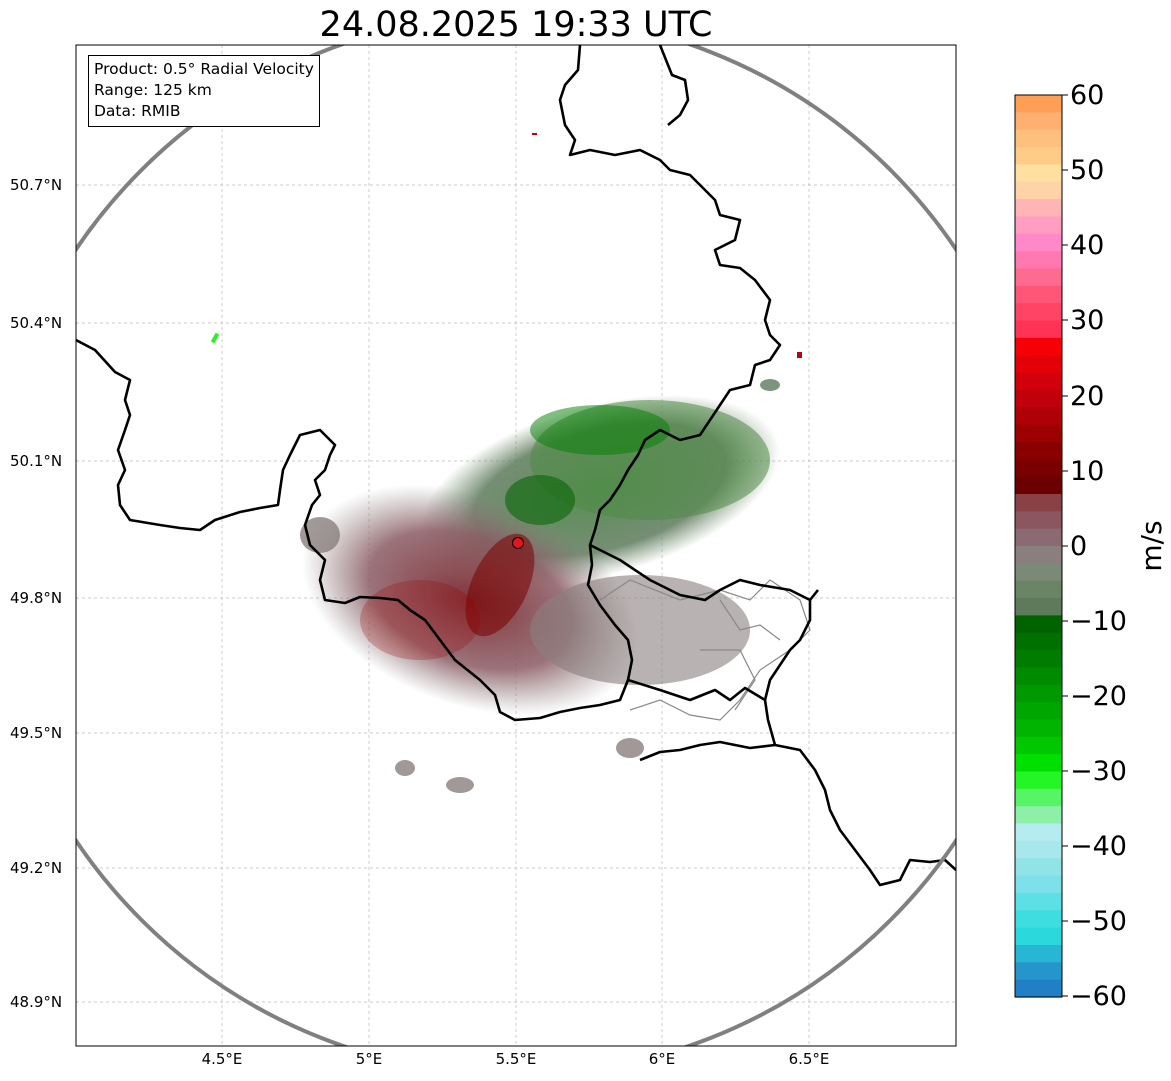 The height and width of the screenshot is (1081, 1171). What do you see at coordinates (36, 1002) in the screenshot?
I see `lat-label: 48.9°N` at bounding box center [36, 1002].